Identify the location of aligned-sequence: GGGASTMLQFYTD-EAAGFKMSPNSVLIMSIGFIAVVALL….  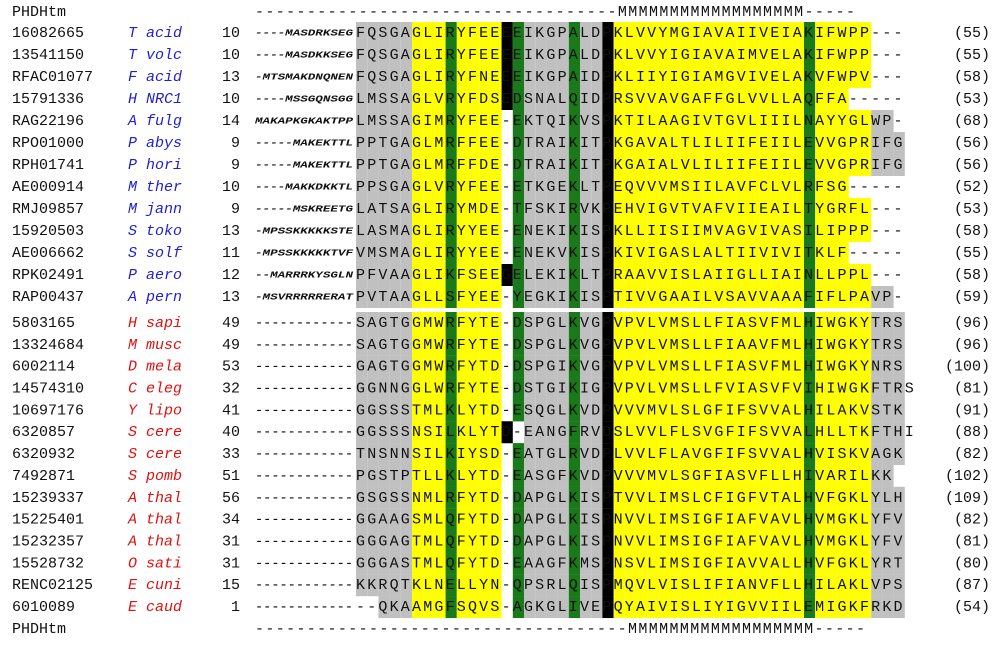
(629, 563).